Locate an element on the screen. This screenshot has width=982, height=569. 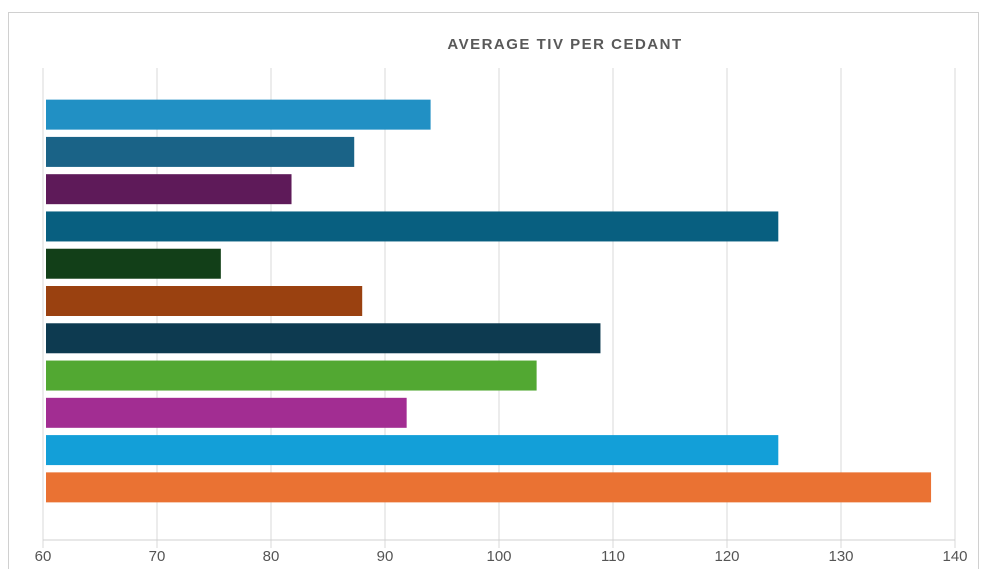
x-tick-label: 110 is located at coordinates (613, 556).